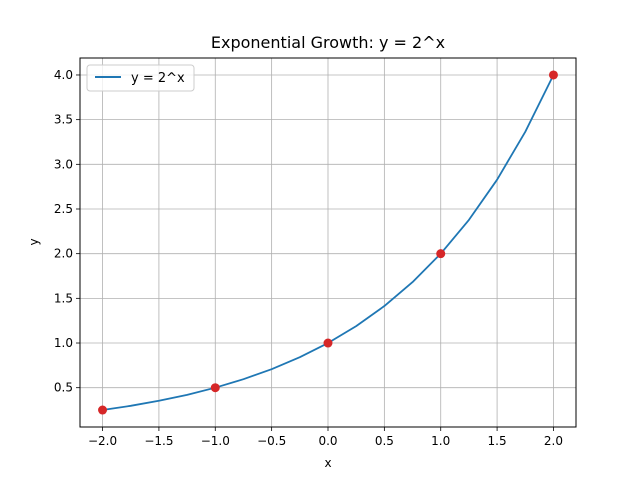 Image resolution: width=640 pixels, height=480 pixels. I want to click on y-tick-label: 4.0, so click(63, 75).